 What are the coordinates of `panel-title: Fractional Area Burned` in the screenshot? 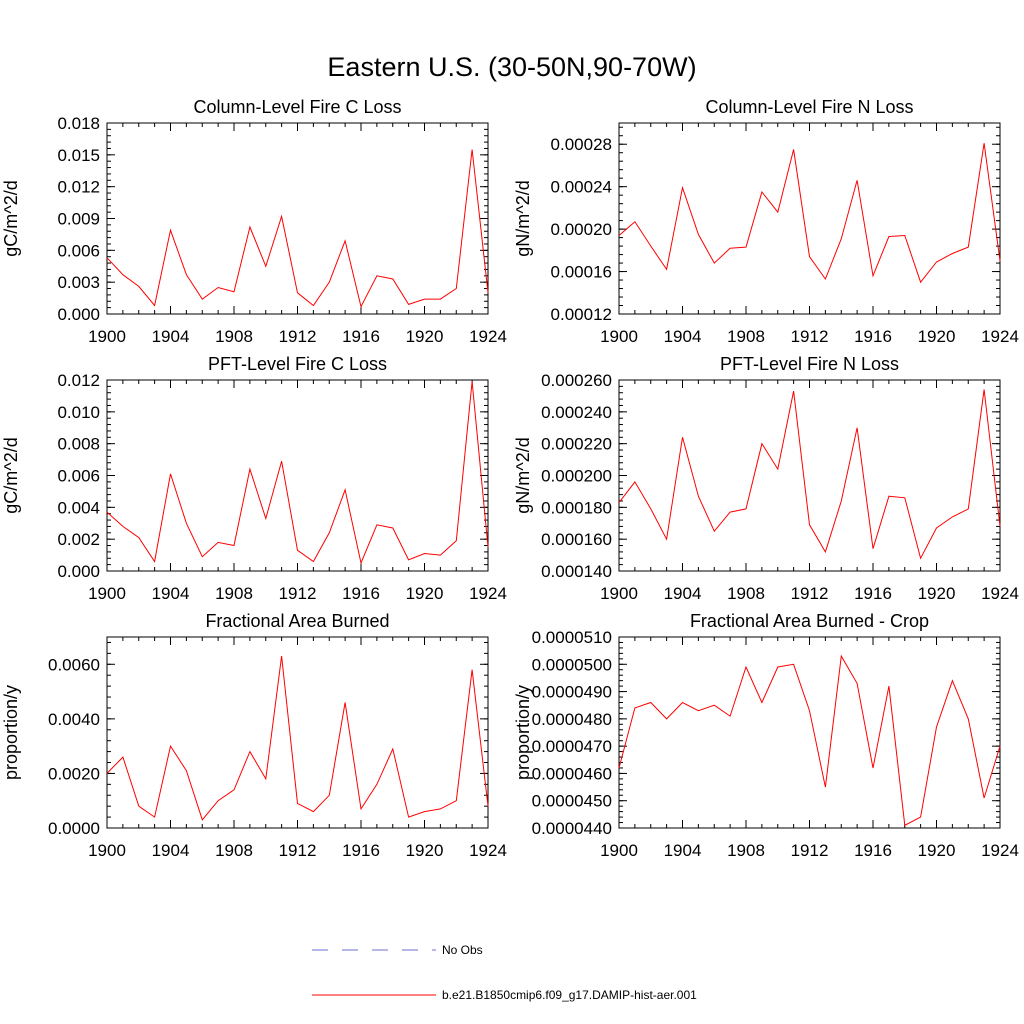 It's located at (297, 621).